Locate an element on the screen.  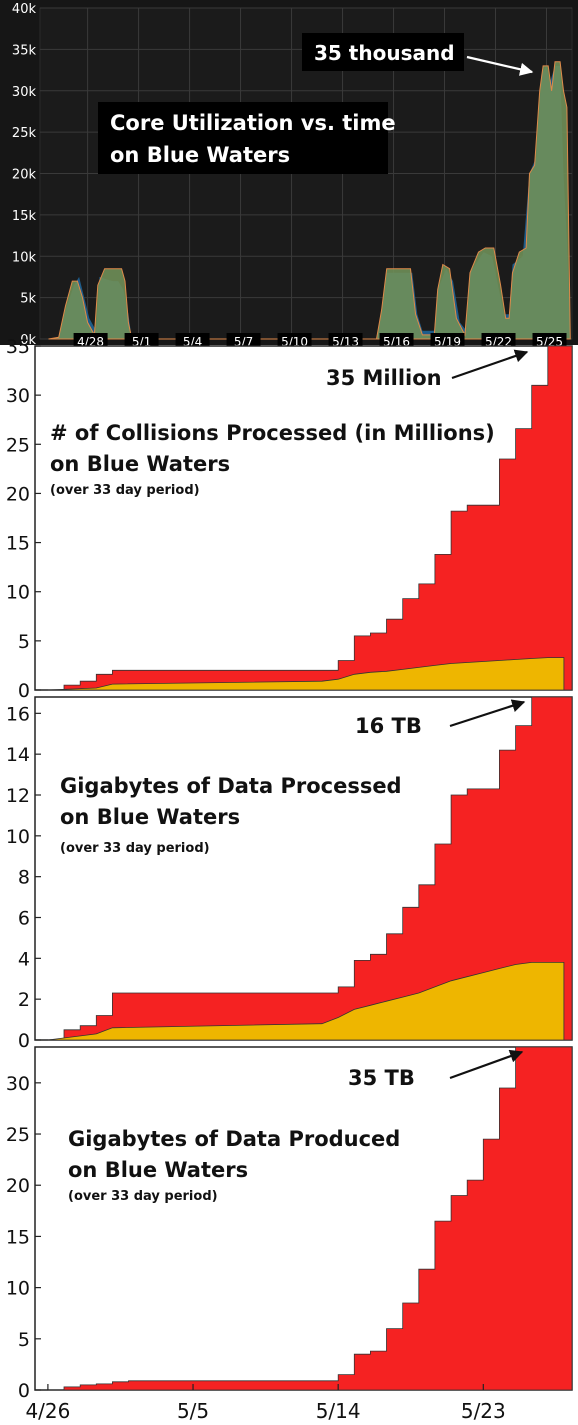
annotation-label: 35 Million is located at coordinates (384, 378).